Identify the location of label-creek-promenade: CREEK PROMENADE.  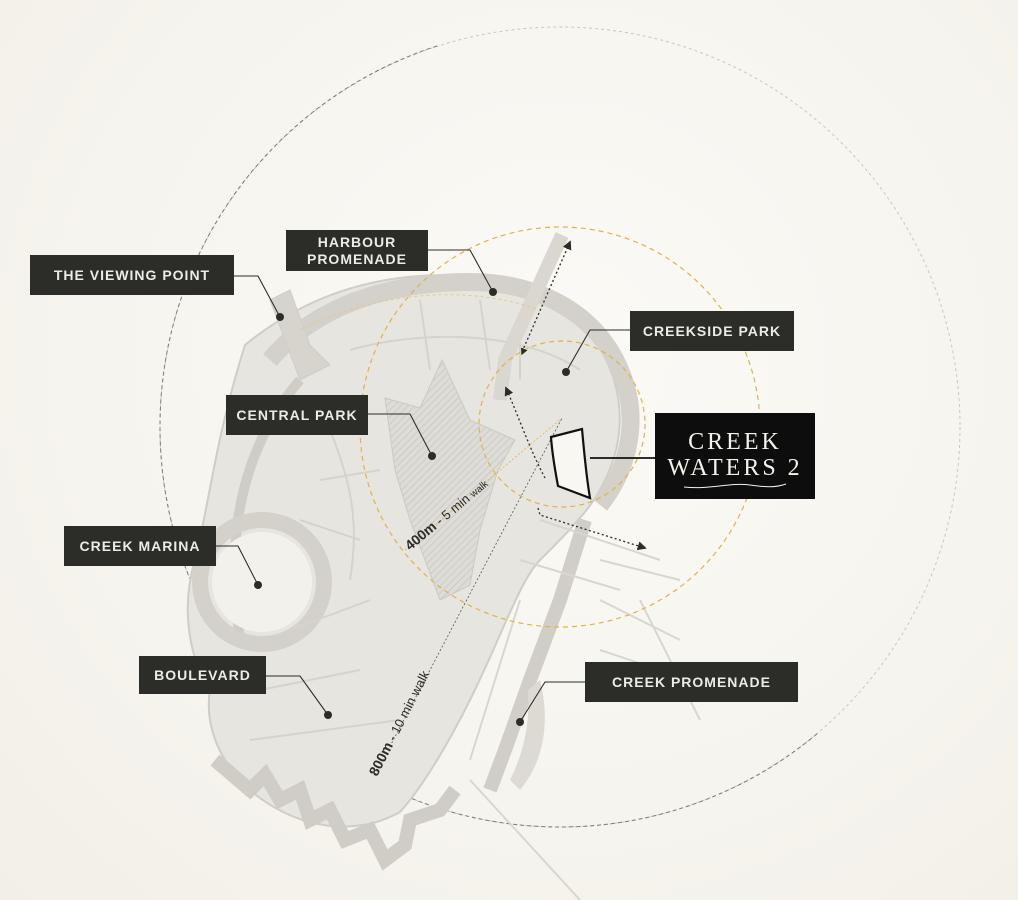
(691, 682).